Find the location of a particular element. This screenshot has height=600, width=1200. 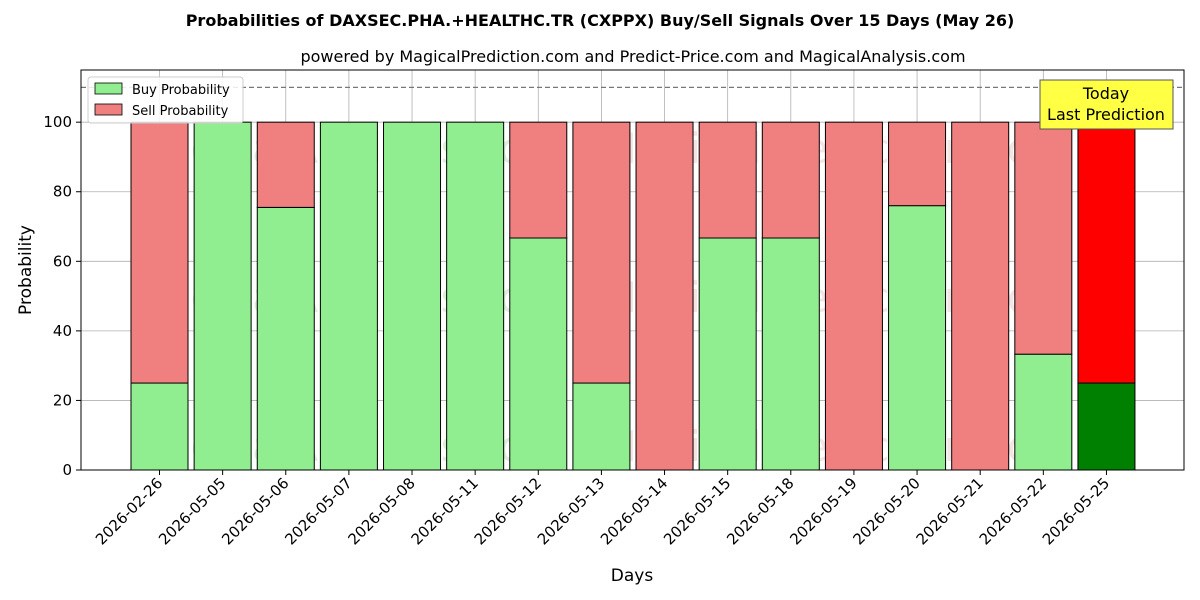

legend-label-sell: Sell Probability is located at coordinates (180, 111).